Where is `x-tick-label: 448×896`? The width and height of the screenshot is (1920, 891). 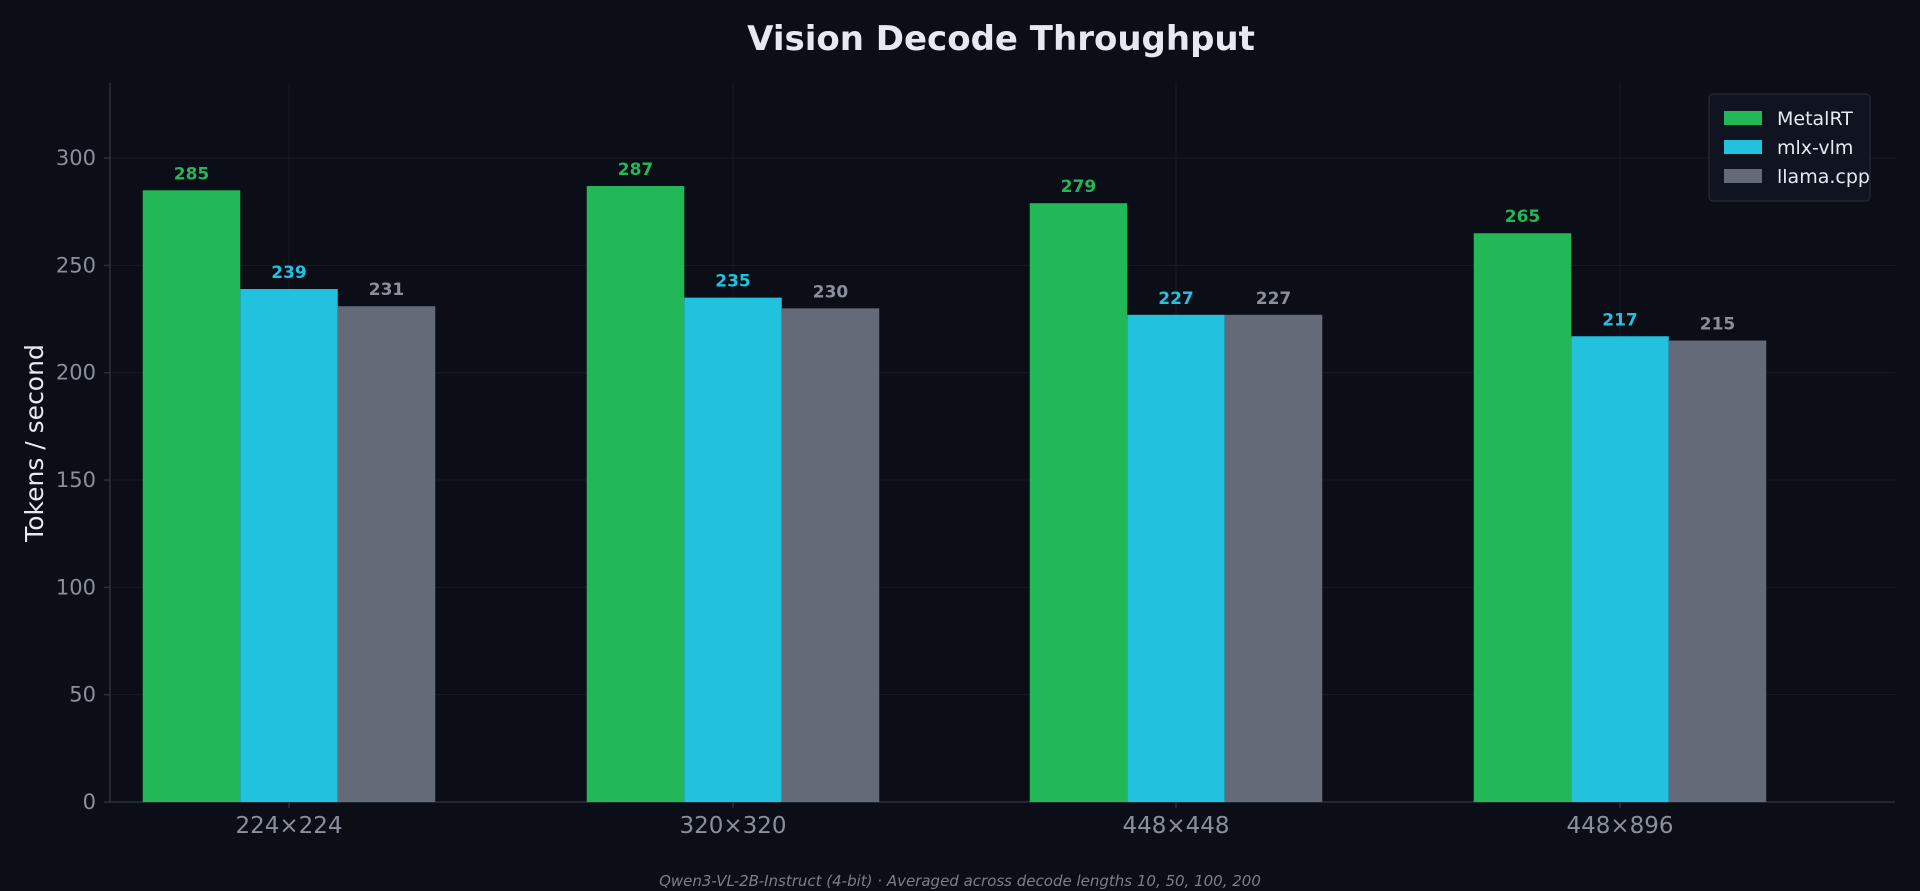 x-tick-label: 448×896 is located at coordinates (1619, 826).